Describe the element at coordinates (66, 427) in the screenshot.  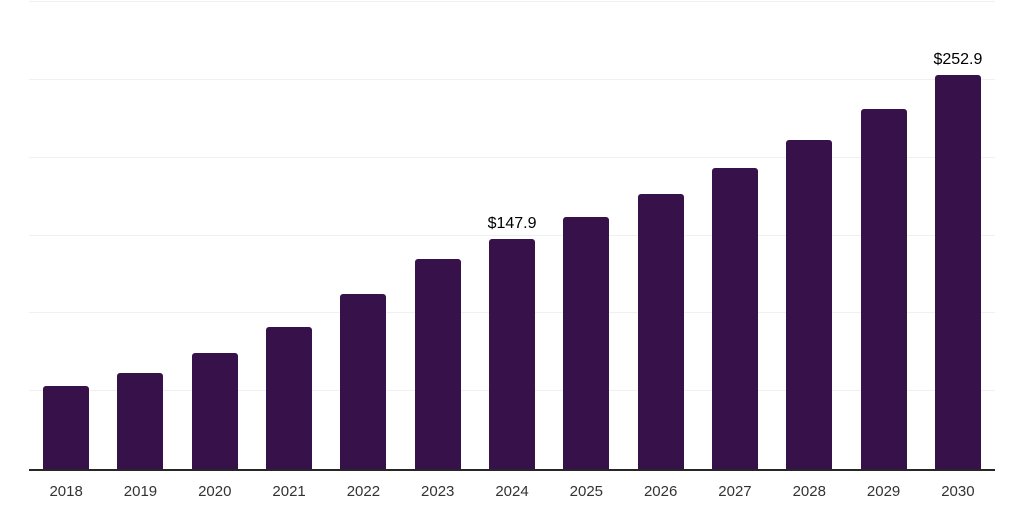
I see `bar-2018` at that location.